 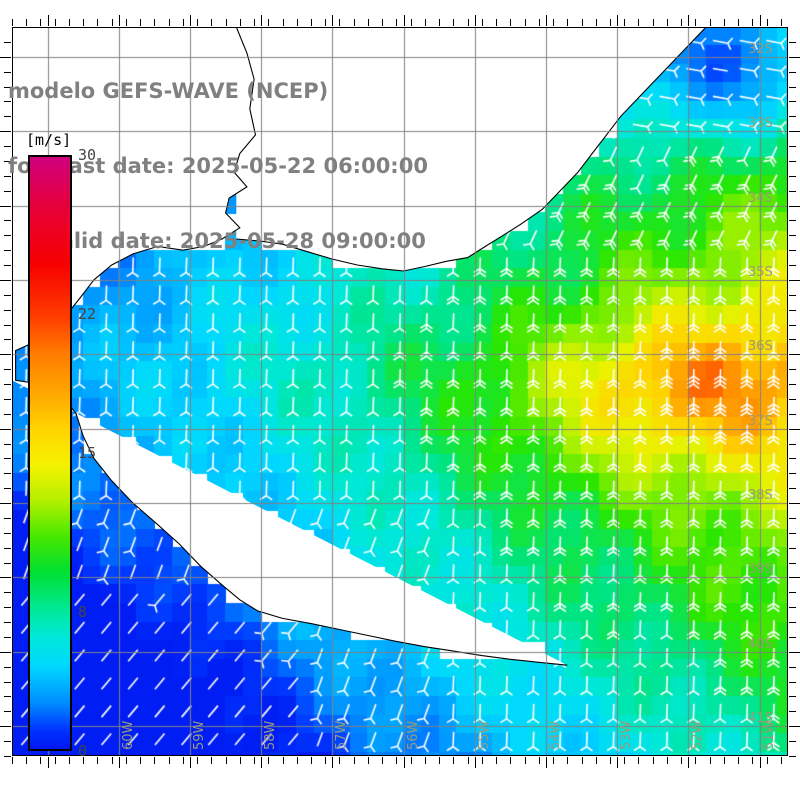 I want to click on colorbar-tick-label: 15, so click(x=87, y=453).